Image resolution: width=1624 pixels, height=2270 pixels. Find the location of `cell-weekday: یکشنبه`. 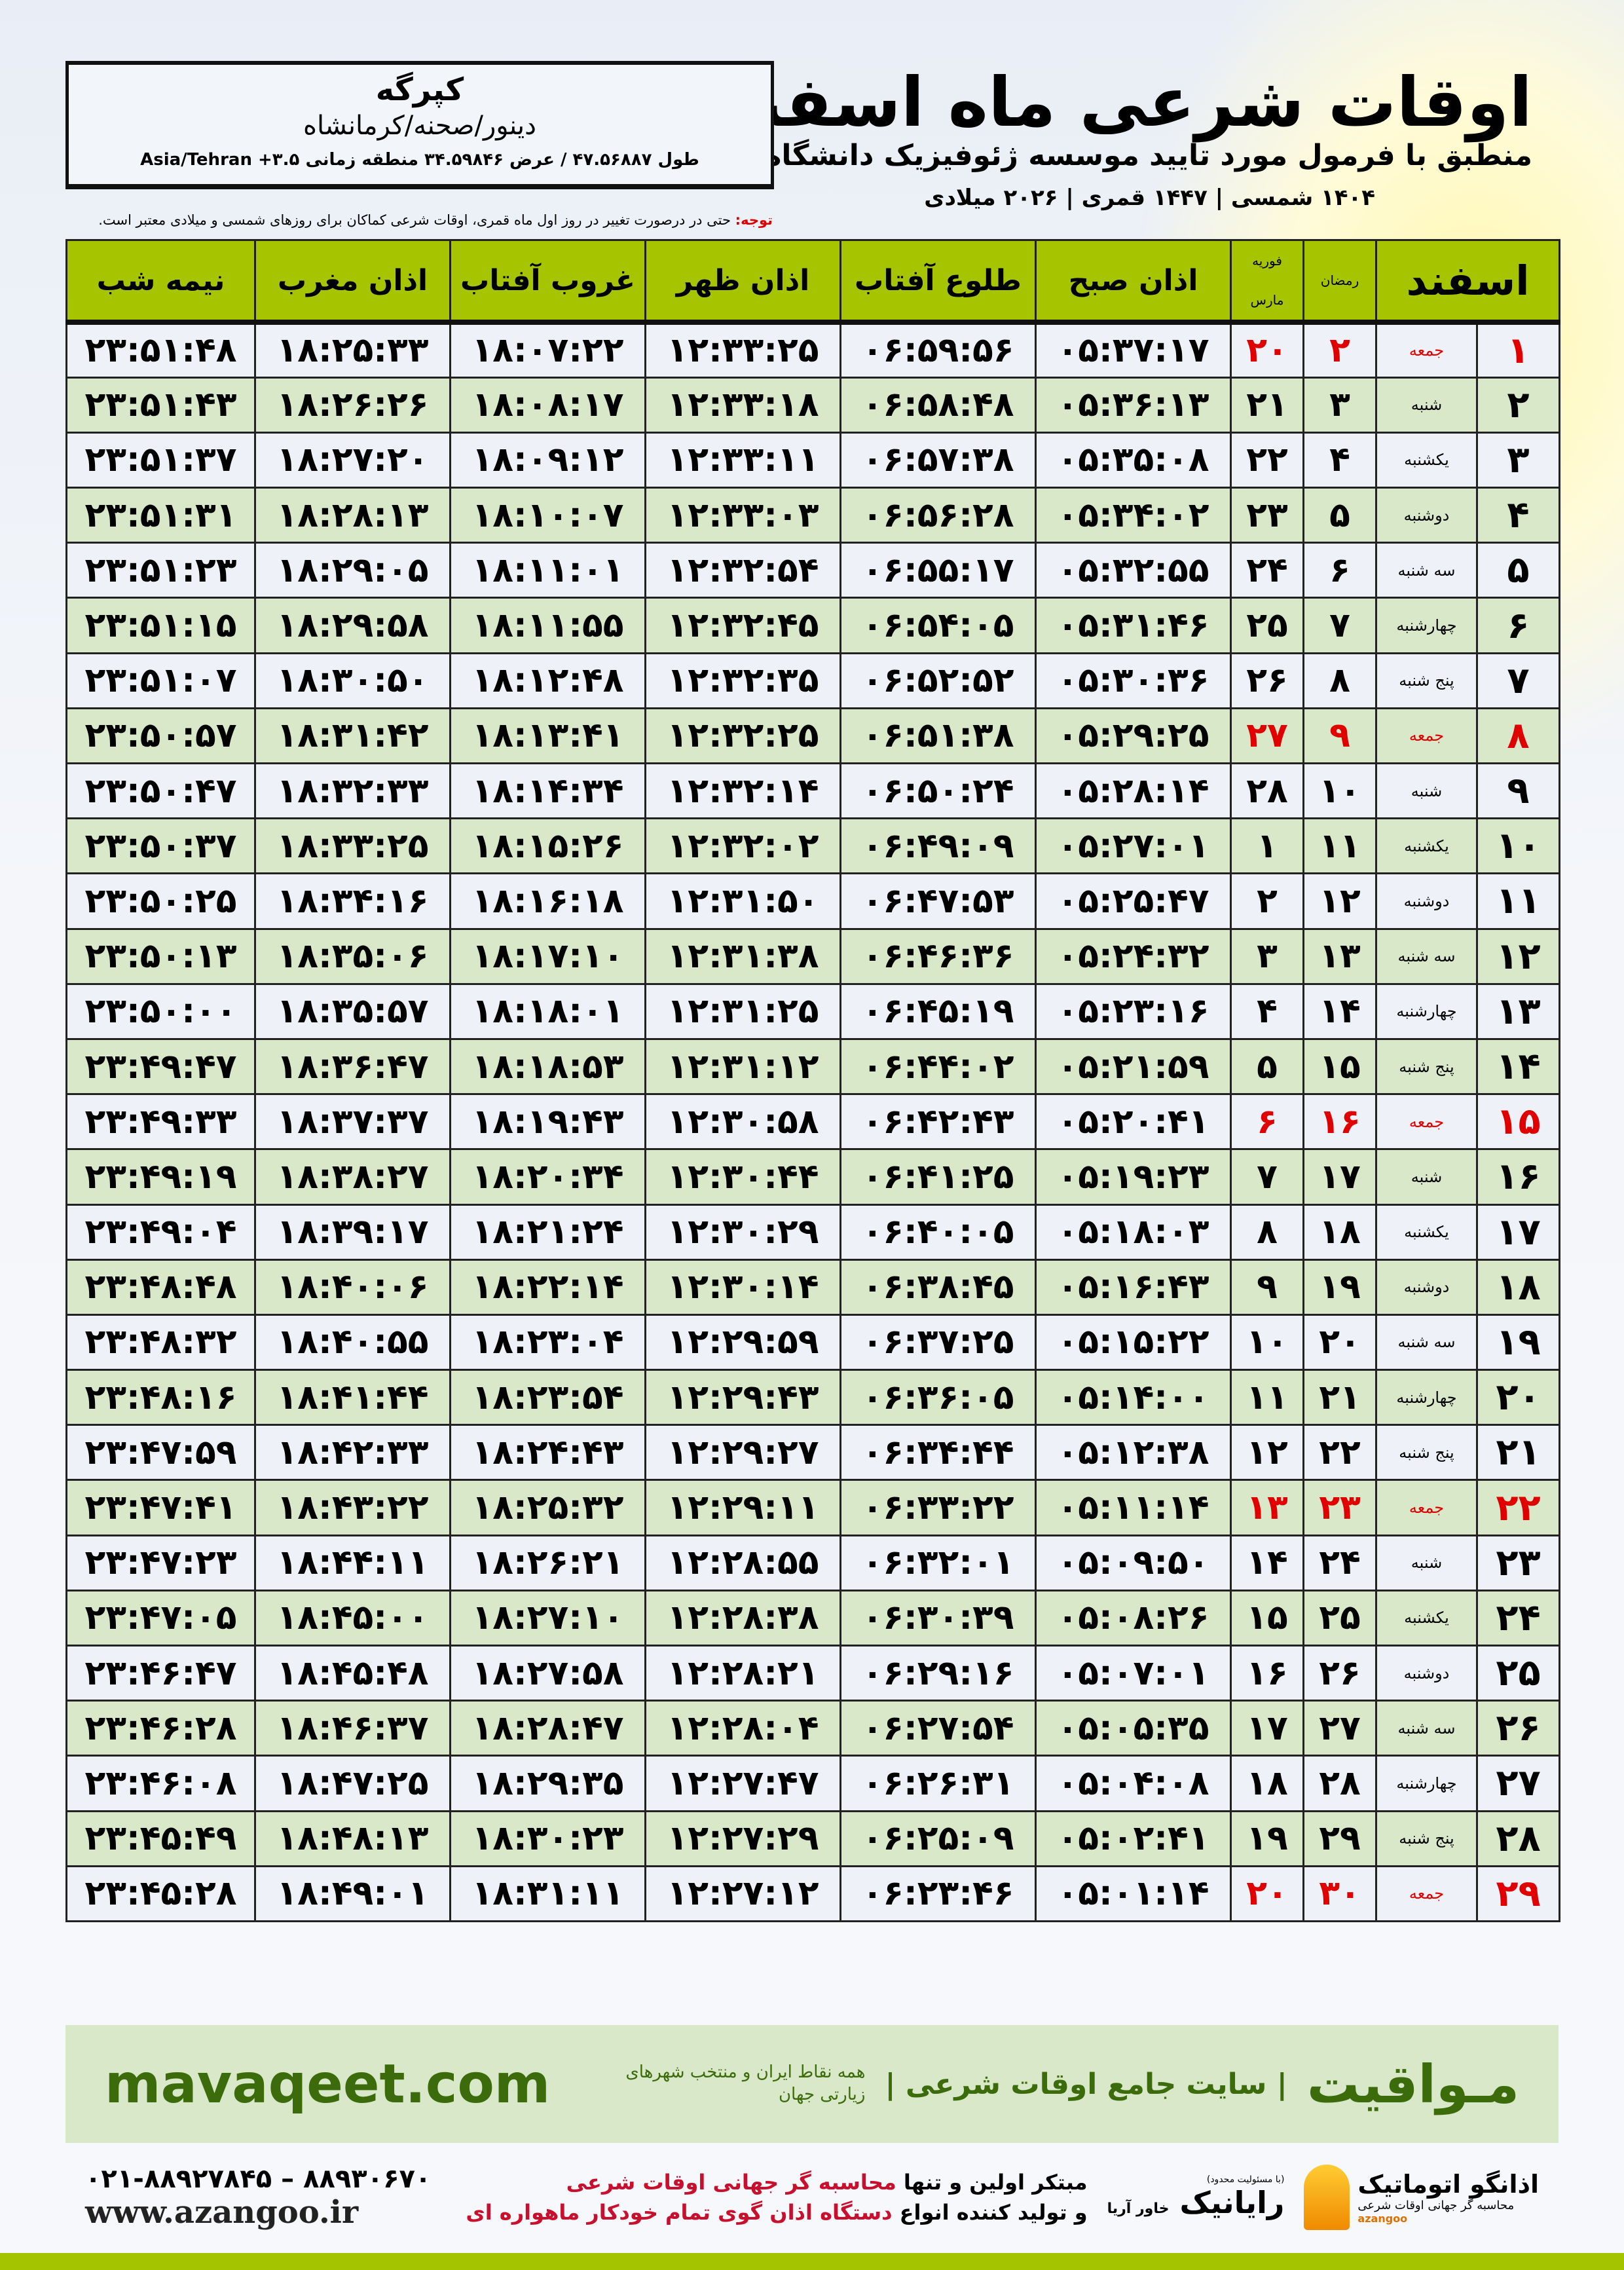

cell-weekday: یکشنبه is located at coordinates (1426, 1232).